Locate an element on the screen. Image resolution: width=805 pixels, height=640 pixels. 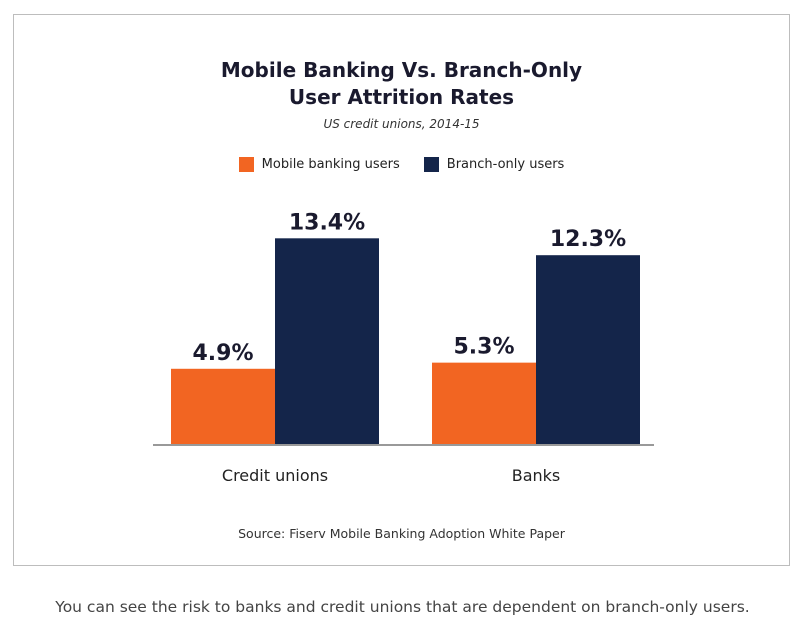
bar-mobile-credit-unions is located at coordinates (223, 406).